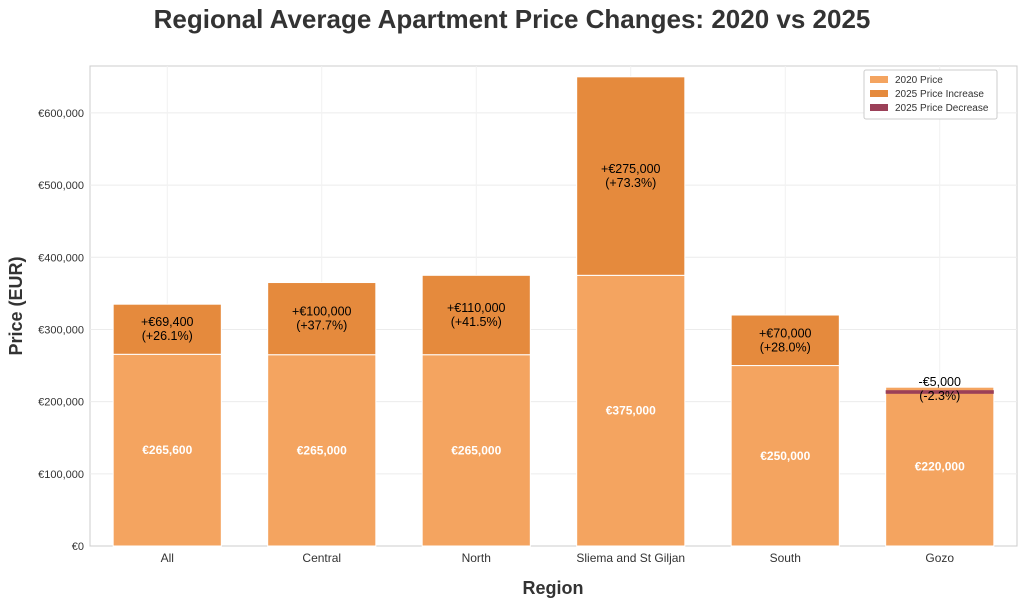 The image size is (1024, 605). I want to click on bar-value-label: €250,000, so click(785, 456).